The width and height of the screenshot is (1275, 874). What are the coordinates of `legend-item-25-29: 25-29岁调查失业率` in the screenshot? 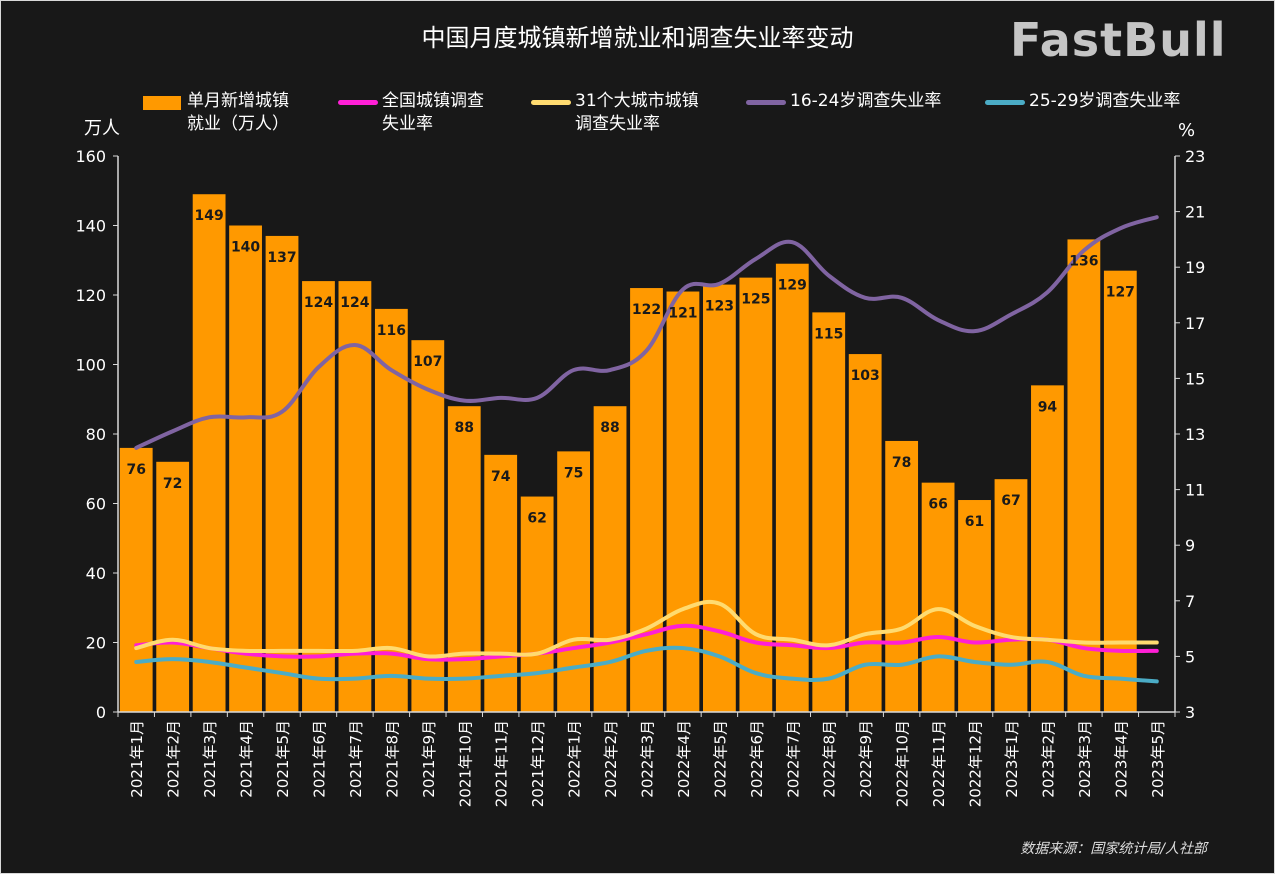 It's located at (1082, 101).